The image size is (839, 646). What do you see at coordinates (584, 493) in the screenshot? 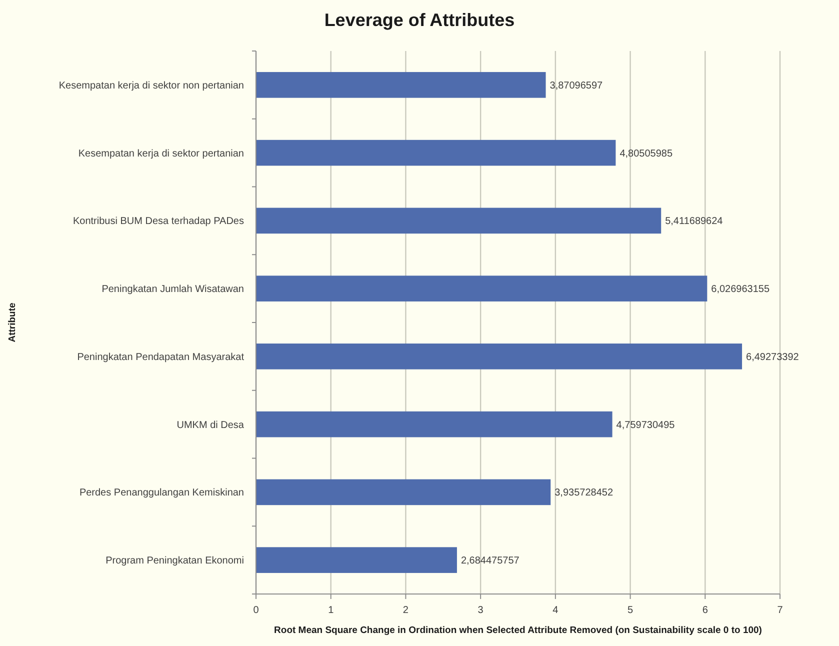
I see `data-label: 3,935728452` at bounding box center [584, 493].